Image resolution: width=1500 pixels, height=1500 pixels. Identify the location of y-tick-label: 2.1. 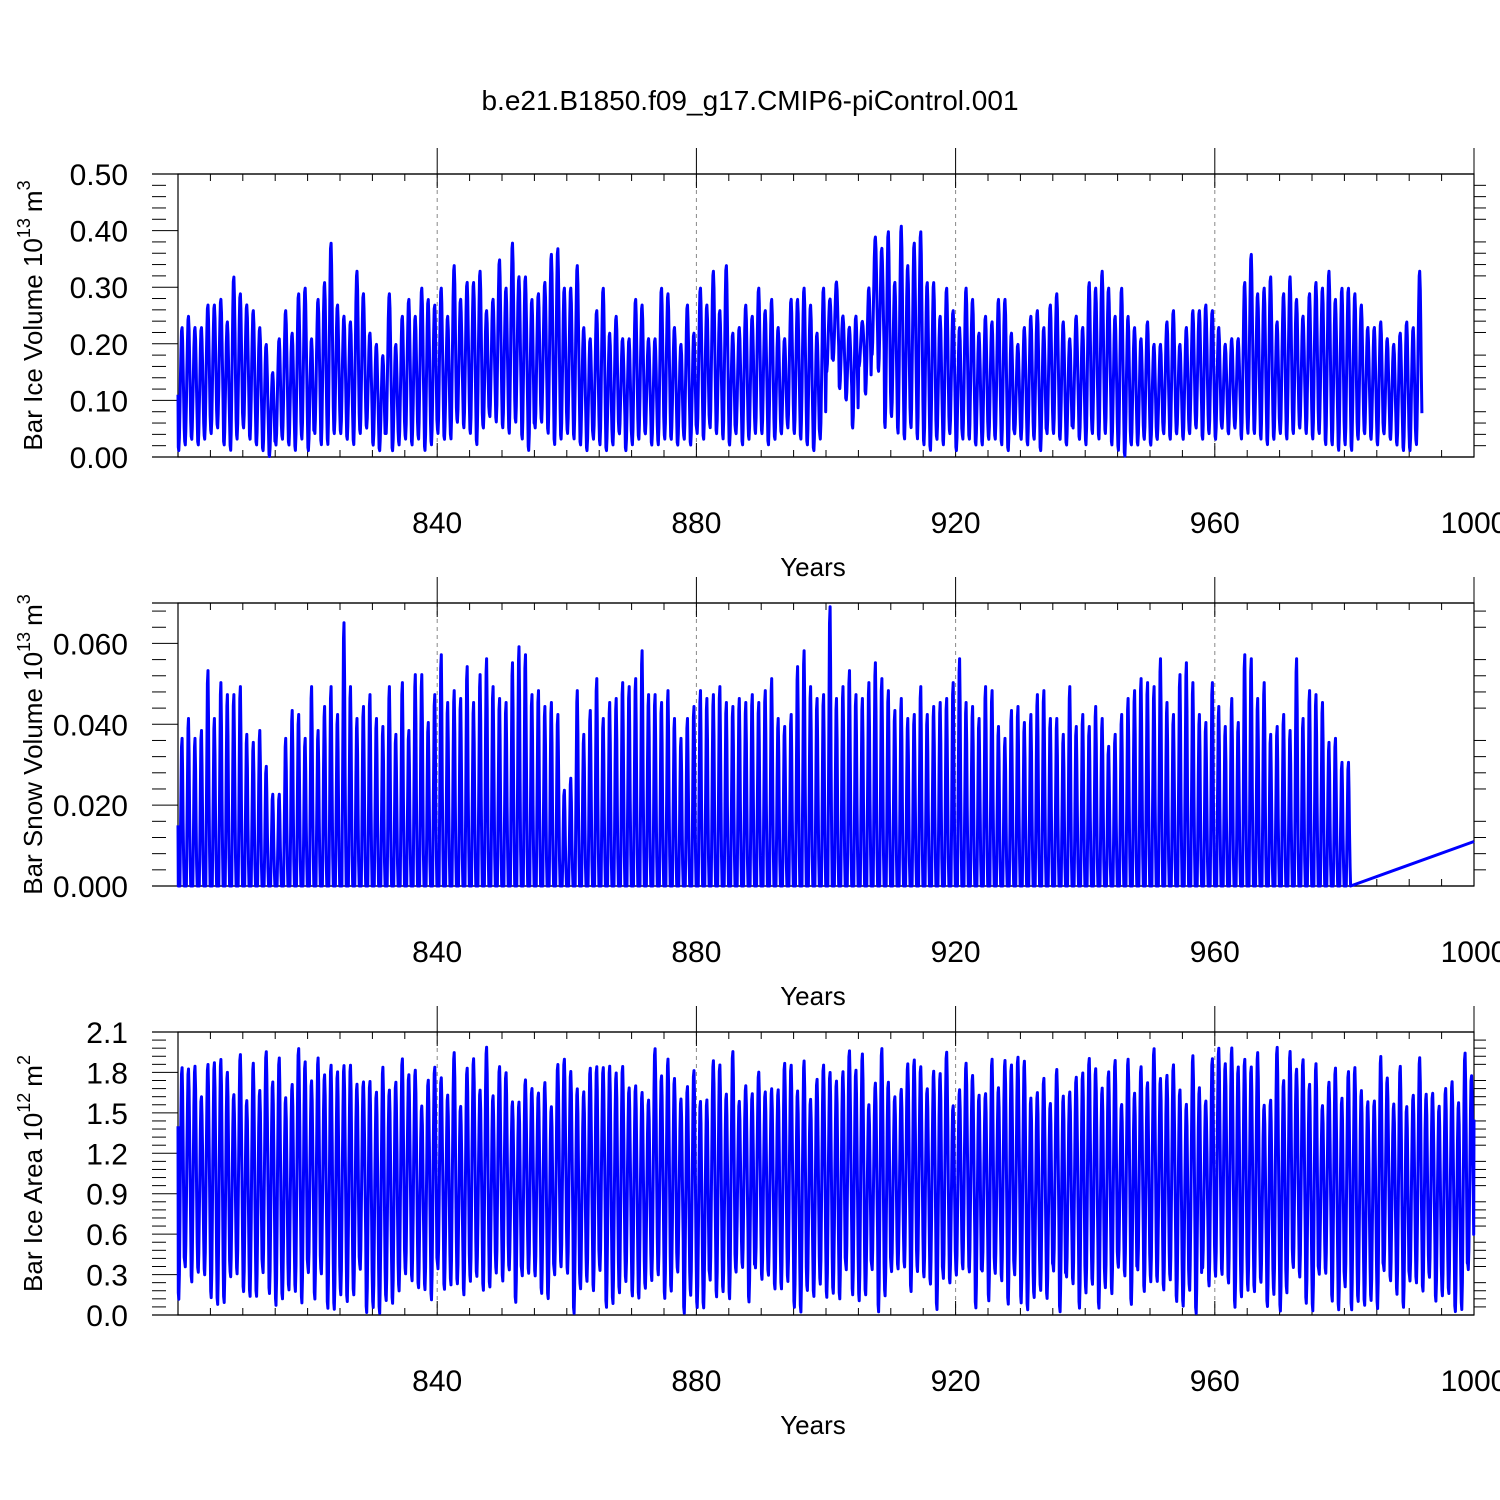
(107, 1033).